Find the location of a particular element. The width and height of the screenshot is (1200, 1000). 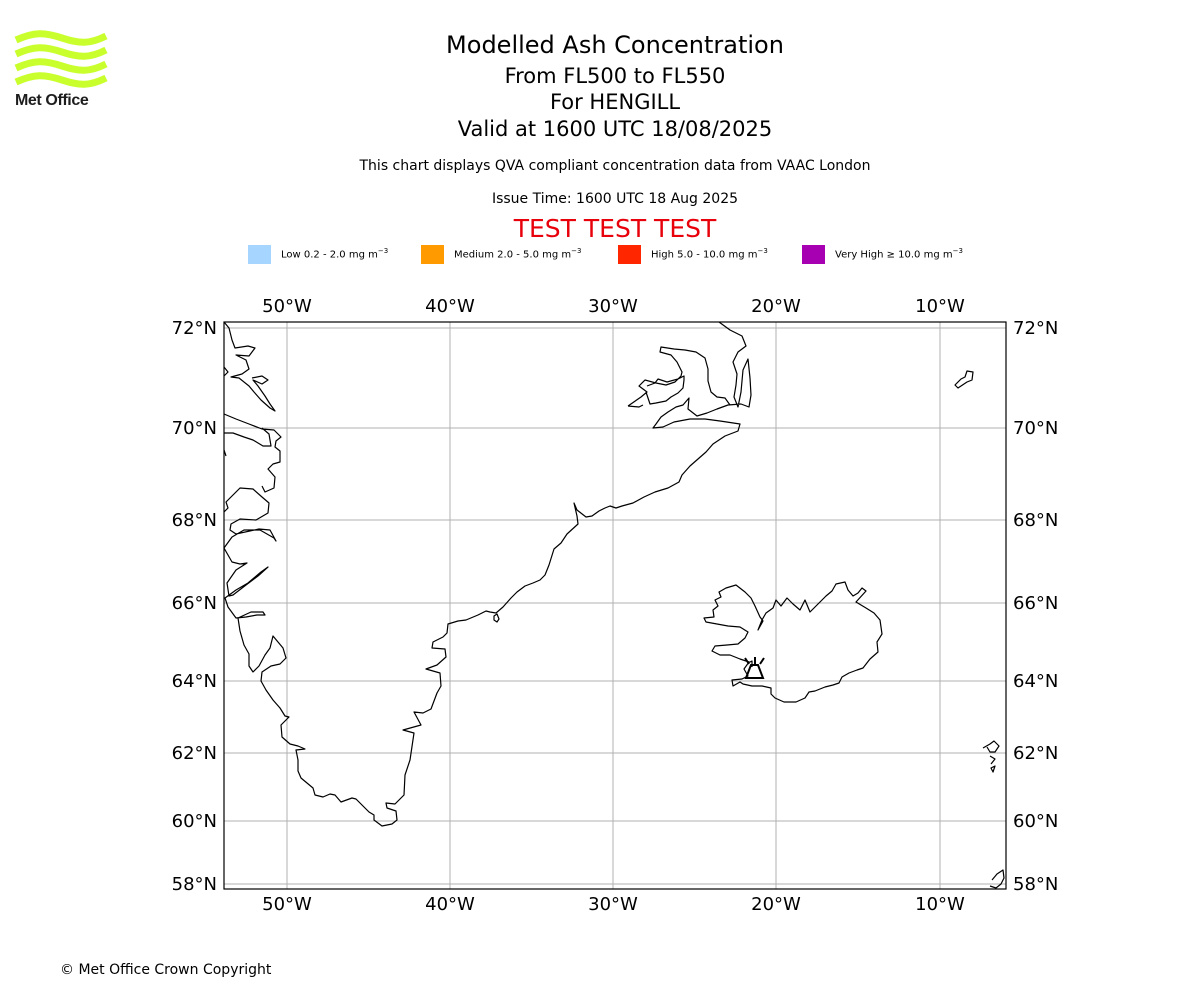

lon-labels-bottom: 50°W 40°W 30°W 20°W 10°W is located at coordinates (613, 904).